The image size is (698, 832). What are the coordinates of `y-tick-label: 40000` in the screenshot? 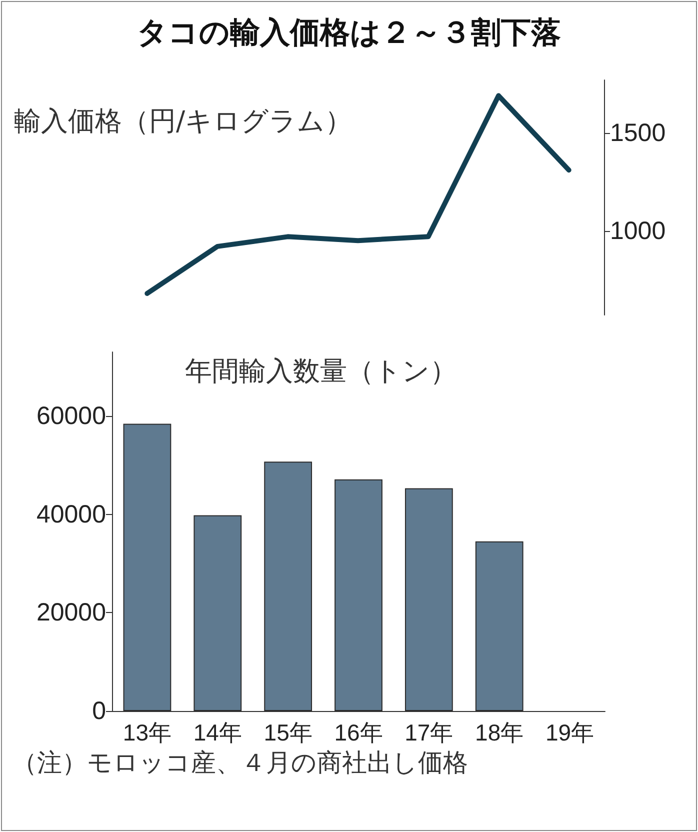 It's located at (71, 514).